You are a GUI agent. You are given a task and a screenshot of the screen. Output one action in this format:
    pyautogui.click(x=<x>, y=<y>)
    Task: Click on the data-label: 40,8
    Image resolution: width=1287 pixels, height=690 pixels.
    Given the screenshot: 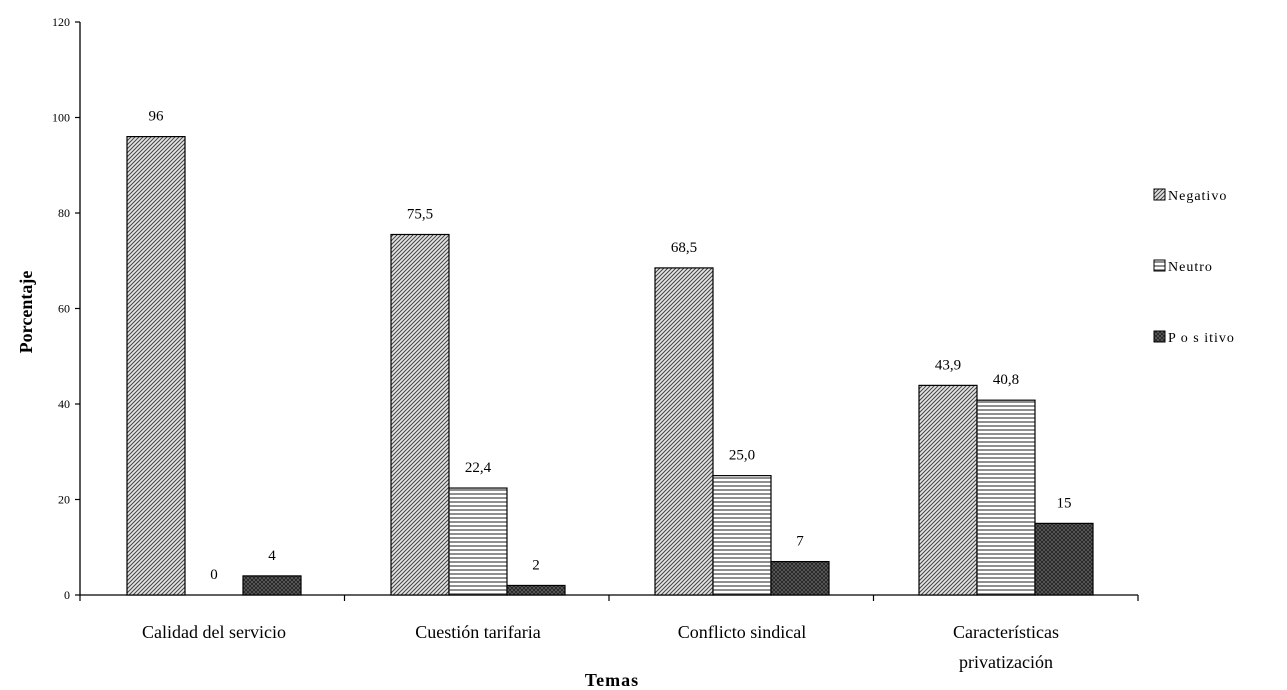 What is the action you would take?
    pyautogui.click(x=1006, y=380)
    